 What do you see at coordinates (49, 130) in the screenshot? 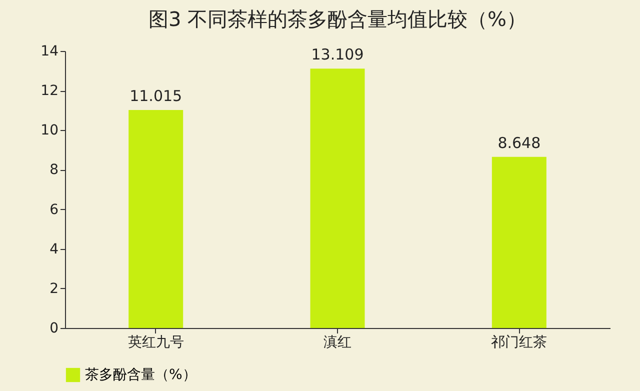
I see `y-tick-label: 10` at bounding box center [49, 130].